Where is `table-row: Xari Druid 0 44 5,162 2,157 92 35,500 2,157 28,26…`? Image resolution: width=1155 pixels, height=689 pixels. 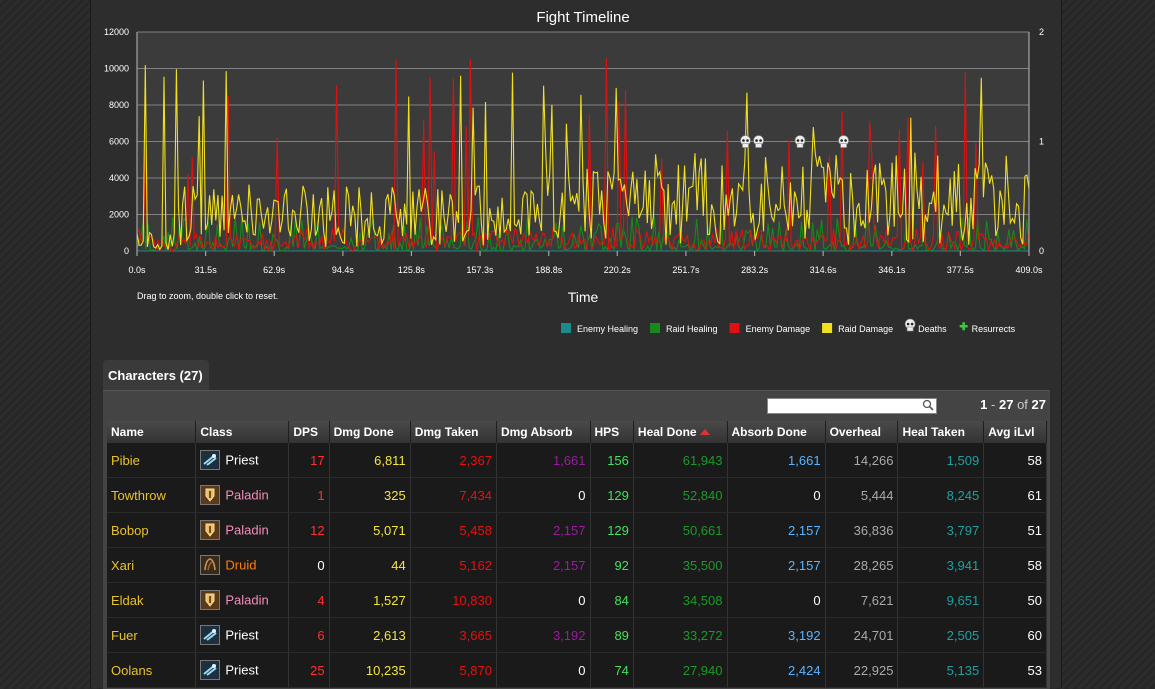
table-row: Xari Druid 0 44 5,162 2,157 92 35,500 2,157 28,26… is located at coordinates (577, 565).